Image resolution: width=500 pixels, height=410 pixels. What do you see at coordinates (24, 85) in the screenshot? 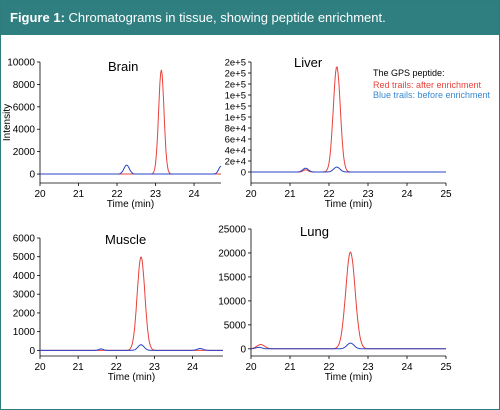
I see `y-tick-label: 8000` at bounding box center [24, 85].